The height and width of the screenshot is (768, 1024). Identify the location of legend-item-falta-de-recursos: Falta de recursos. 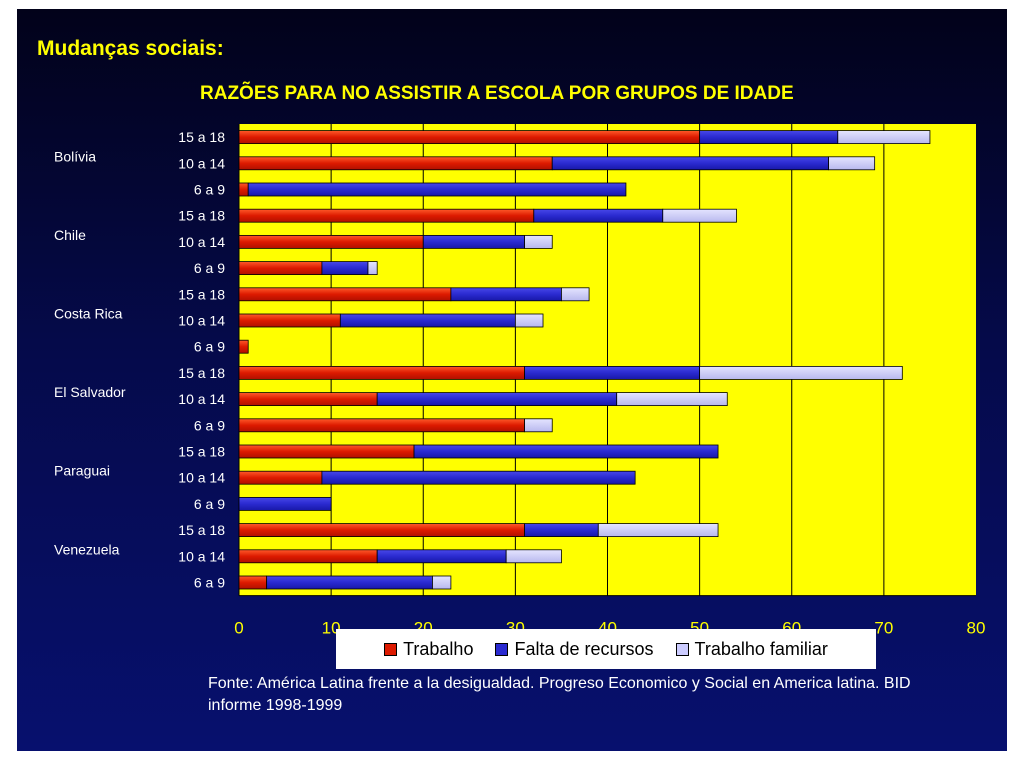
(574, 649).